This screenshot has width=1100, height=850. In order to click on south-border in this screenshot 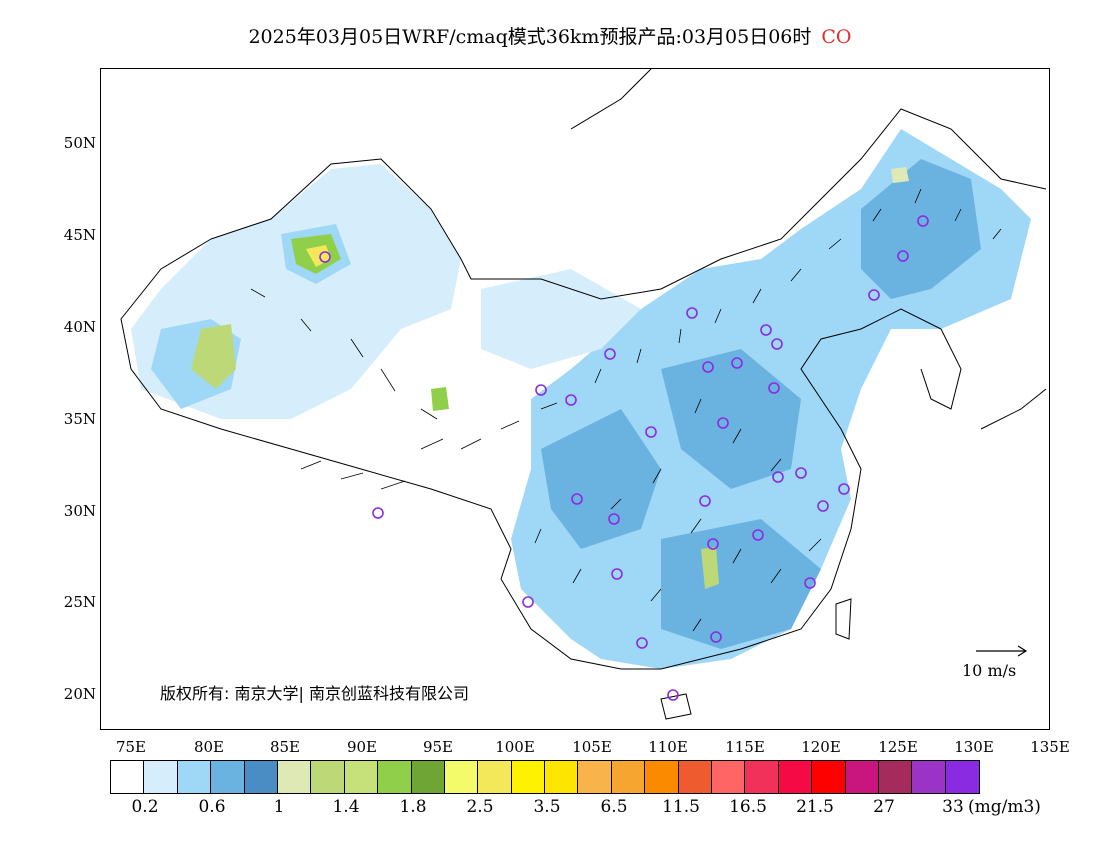, I will do `click(676, 599)`.